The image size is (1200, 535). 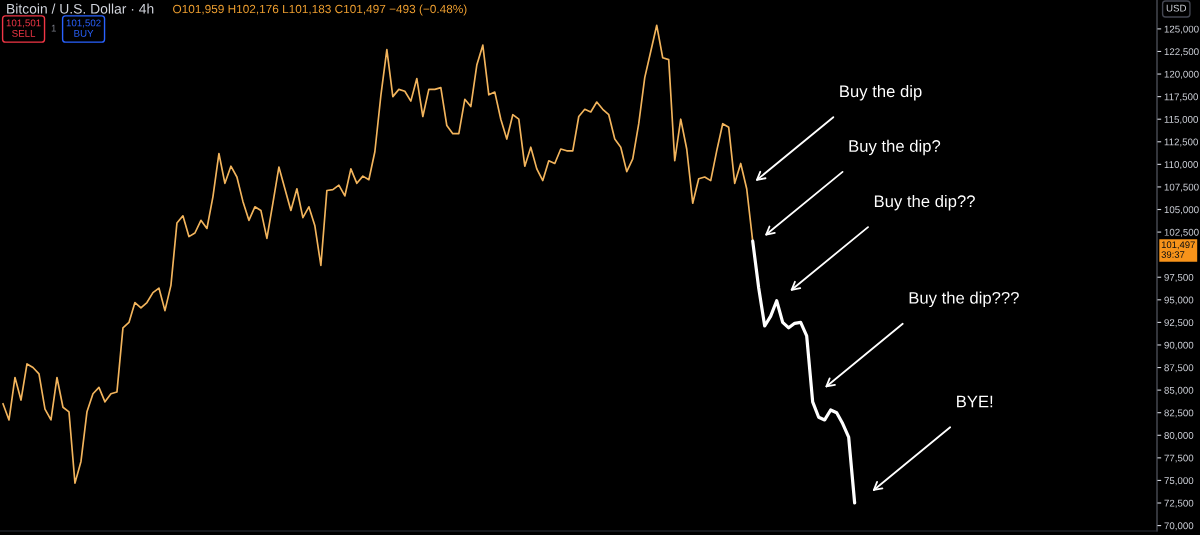 I want to click on y-tick-label: 85,000, so click(x=1179, y=390).